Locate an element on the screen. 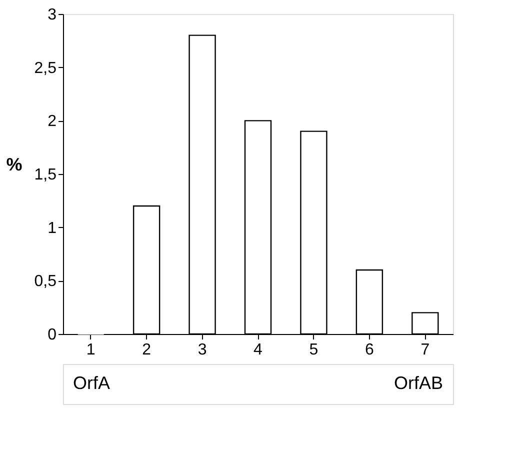 Image resolution: width=517 pixels, height=462 pixels. y-tick-label: 1 is located at coordinates (52, 228).